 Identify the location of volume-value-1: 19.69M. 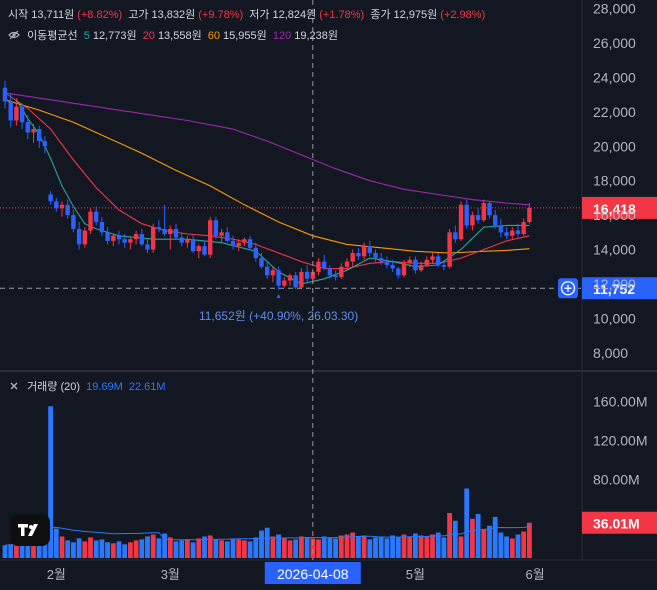
(104, 387).